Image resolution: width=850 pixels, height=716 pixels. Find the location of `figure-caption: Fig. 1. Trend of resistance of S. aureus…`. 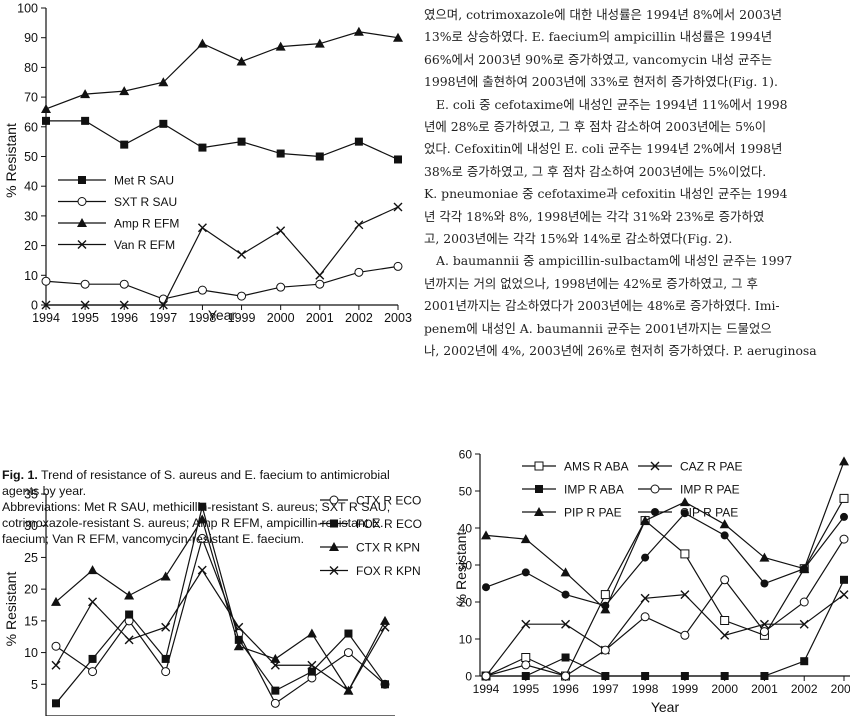

figure-caption: Fig. 1. Trend of resistance of S. aureus… is located at coordinates (208, 507).